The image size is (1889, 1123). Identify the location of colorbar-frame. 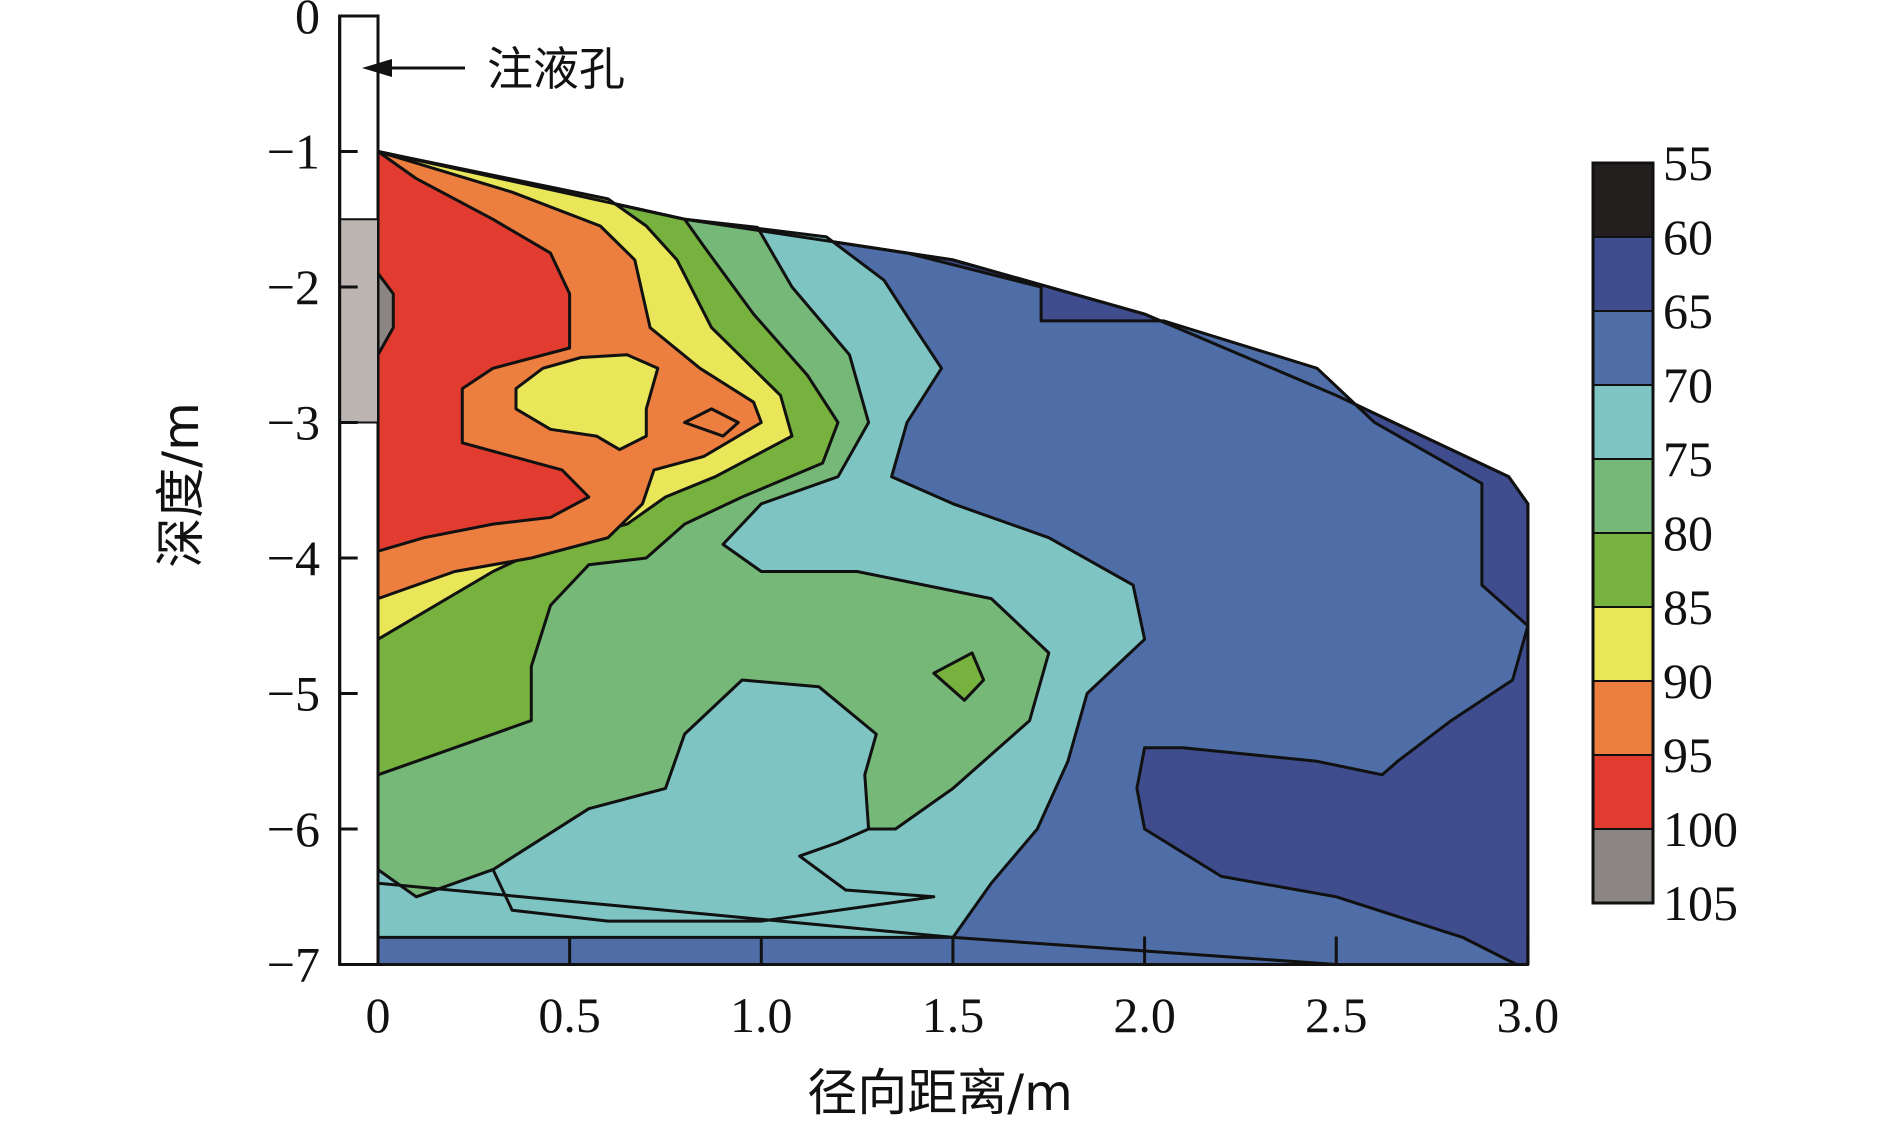
(1623, 533).